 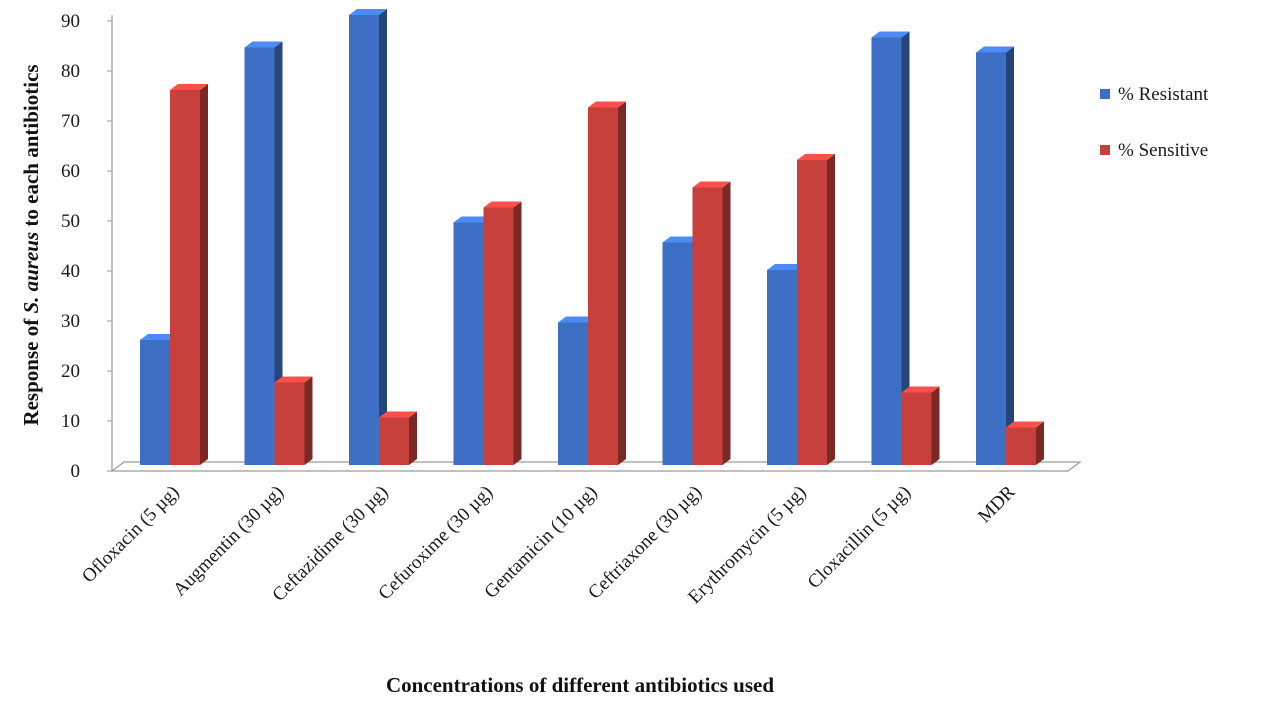 I want to click on legend: % Resistant % Sensitive, so click(x=1154, y=122).